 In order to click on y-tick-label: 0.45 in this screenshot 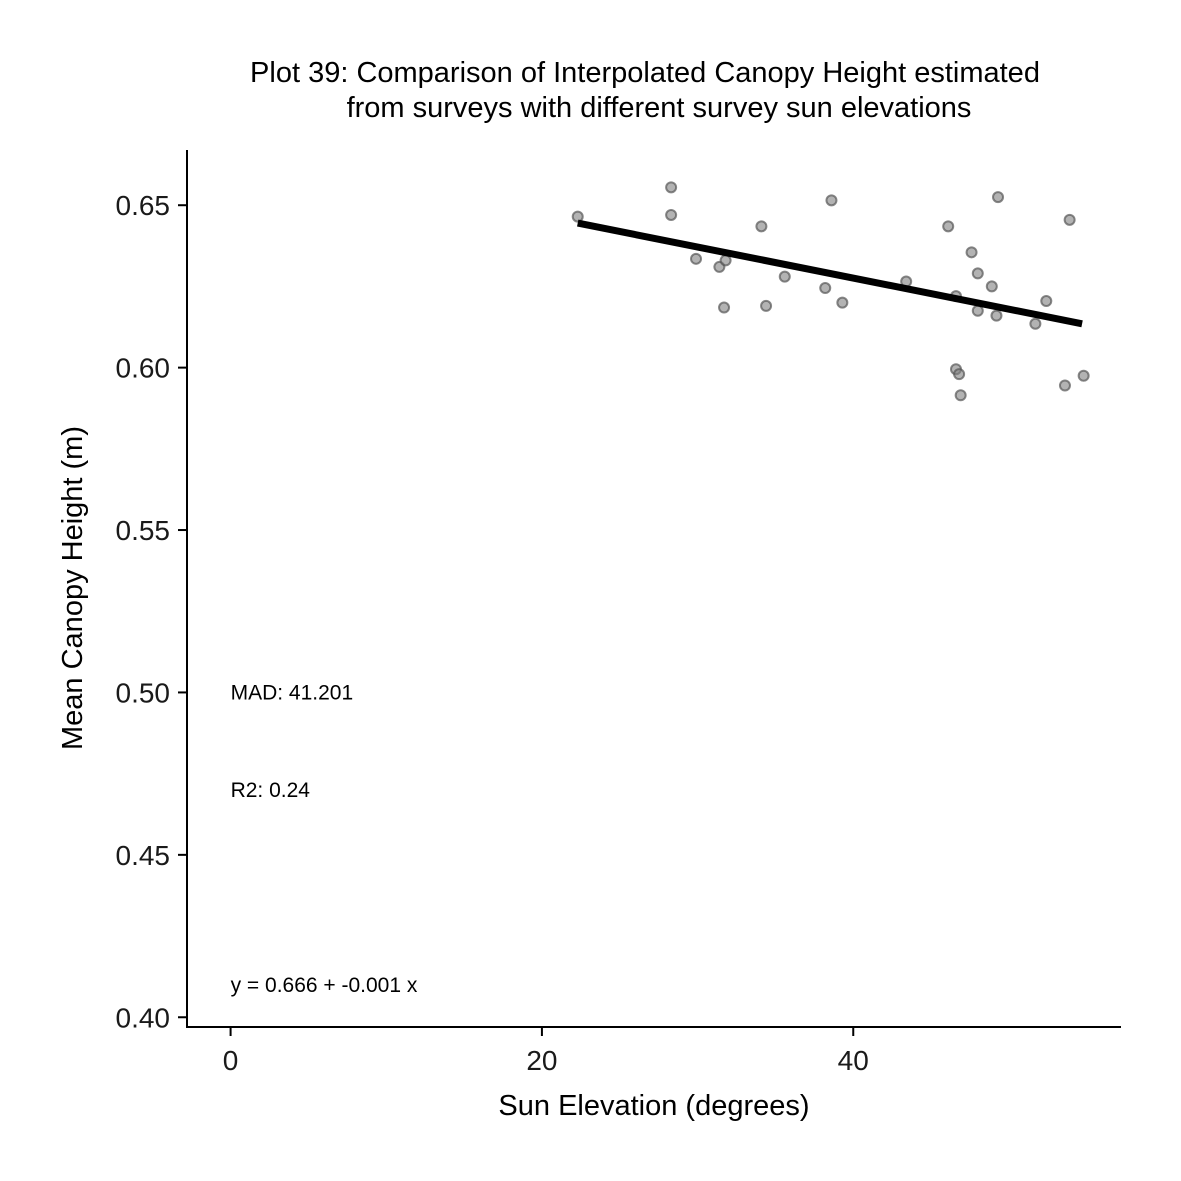, I will do `click(143, 855)`.